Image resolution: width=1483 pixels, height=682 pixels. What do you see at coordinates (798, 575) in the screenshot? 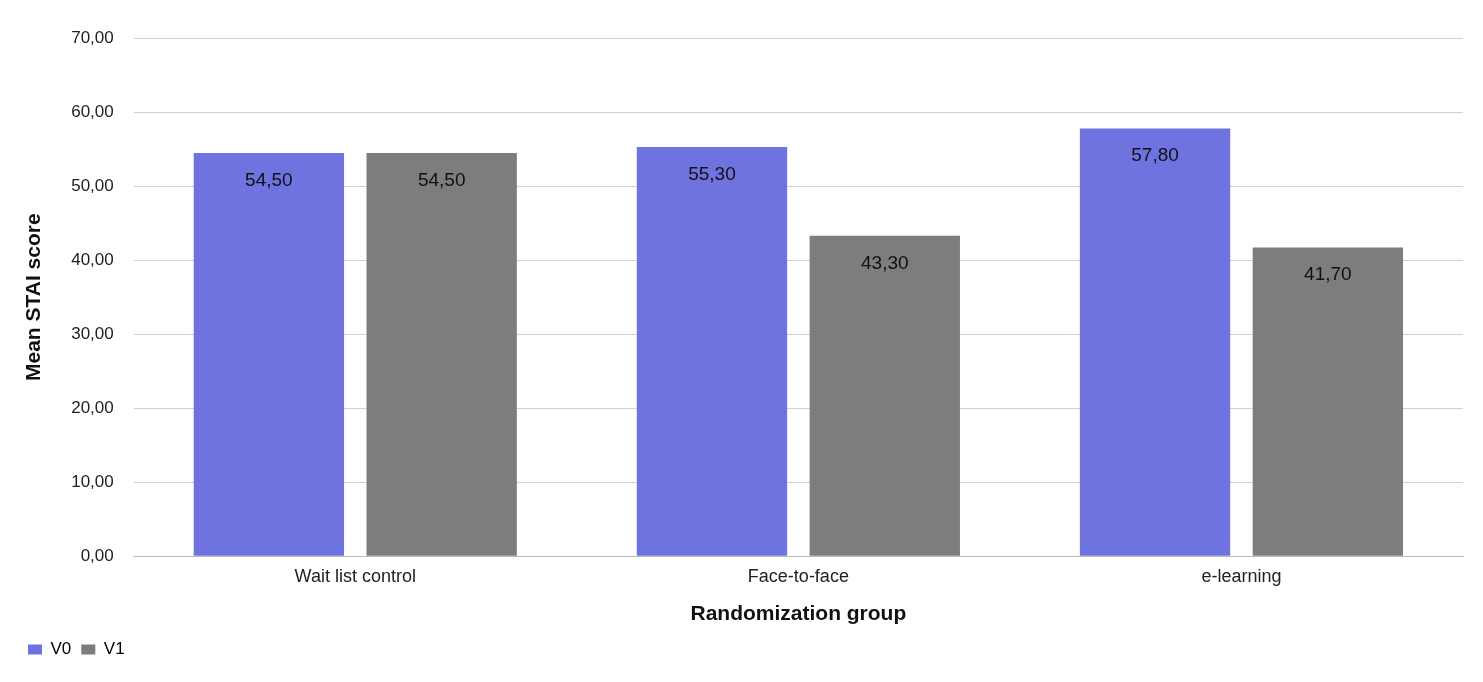
I see `x-tick-label: Face-to-face` at bounding box center [798, 575].